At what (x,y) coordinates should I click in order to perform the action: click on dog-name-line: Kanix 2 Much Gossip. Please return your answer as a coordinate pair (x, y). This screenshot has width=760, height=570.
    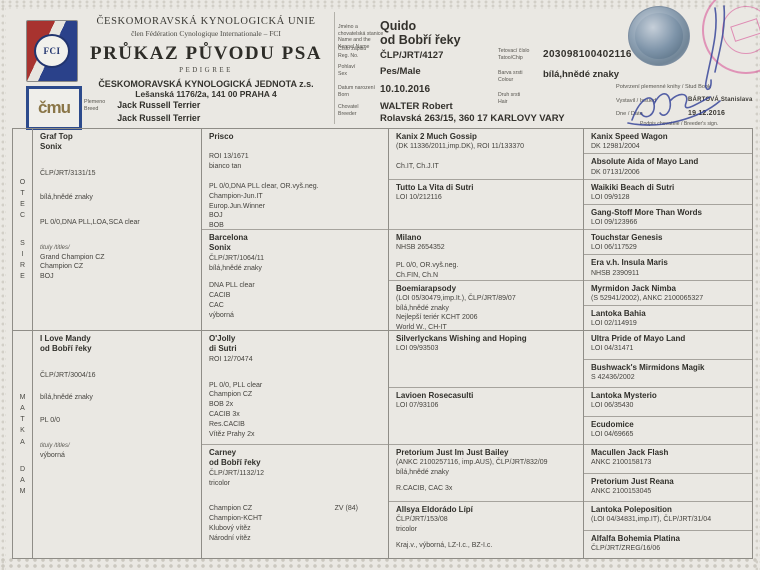
    Looking at the image, I should click on (436, 136).